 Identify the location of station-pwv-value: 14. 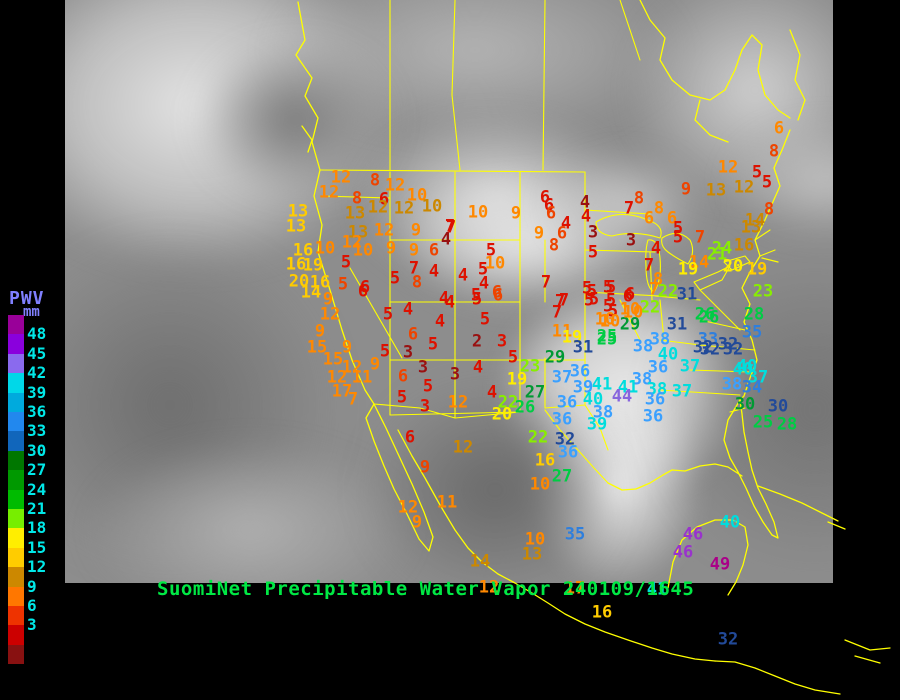
(311, 292).